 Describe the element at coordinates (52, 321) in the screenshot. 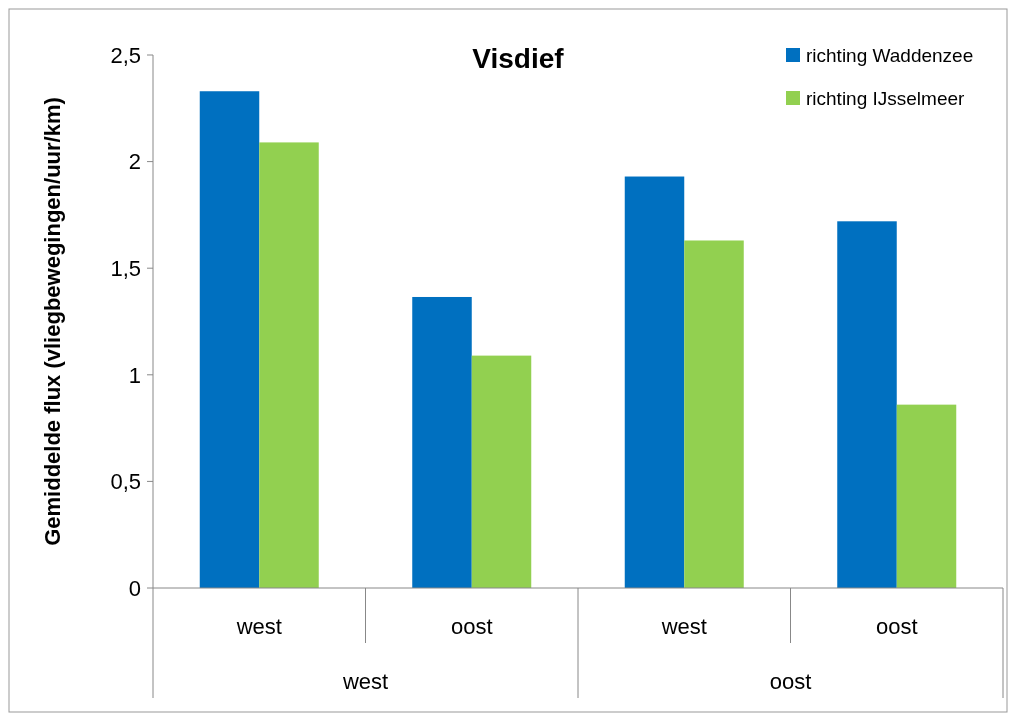

I see `y-axis-title: Gemiddelde flux (vliegbewegingen/uur/km)` at that location.